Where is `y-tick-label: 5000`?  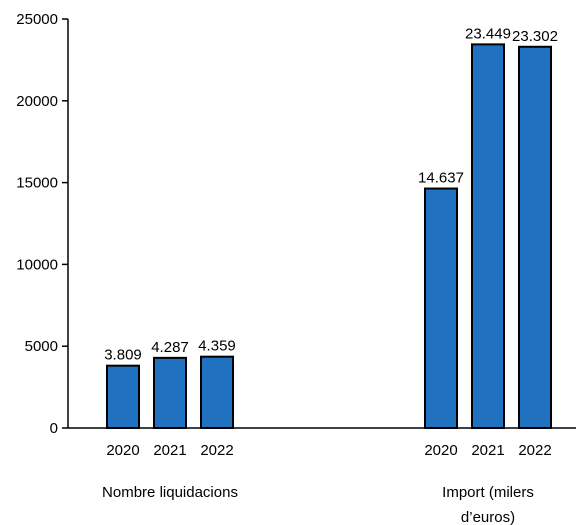 y-tick-label: 5000 is located at coordinates (41, 346).